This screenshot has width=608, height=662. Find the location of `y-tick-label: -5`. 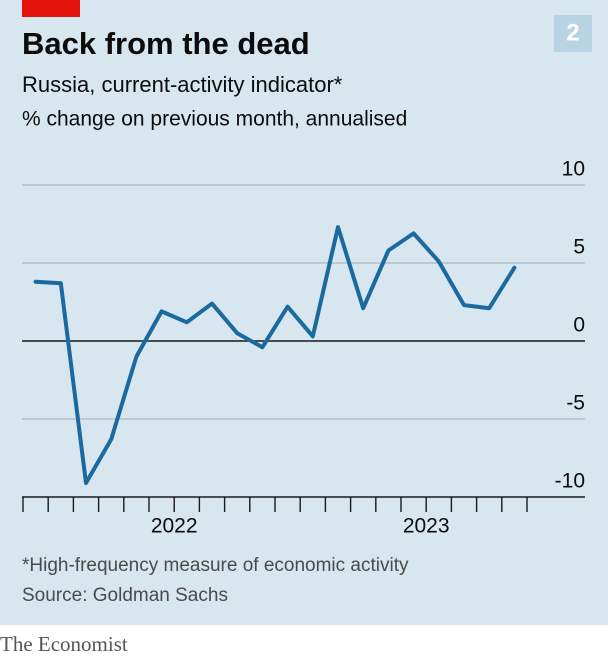

y-tick-label: -5 is located at coordinates (575, 403).